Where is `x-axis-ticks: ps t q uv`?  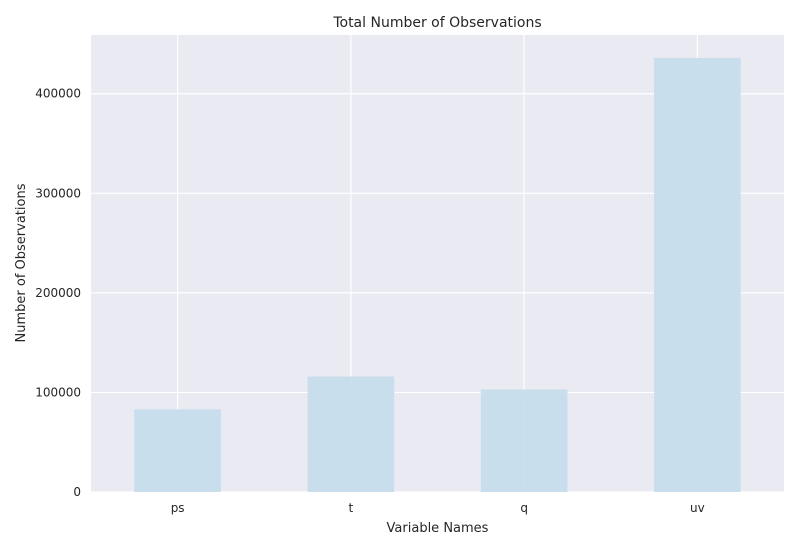 x-axis-ticks: ps t q uv is located at coordinates (438, 508).